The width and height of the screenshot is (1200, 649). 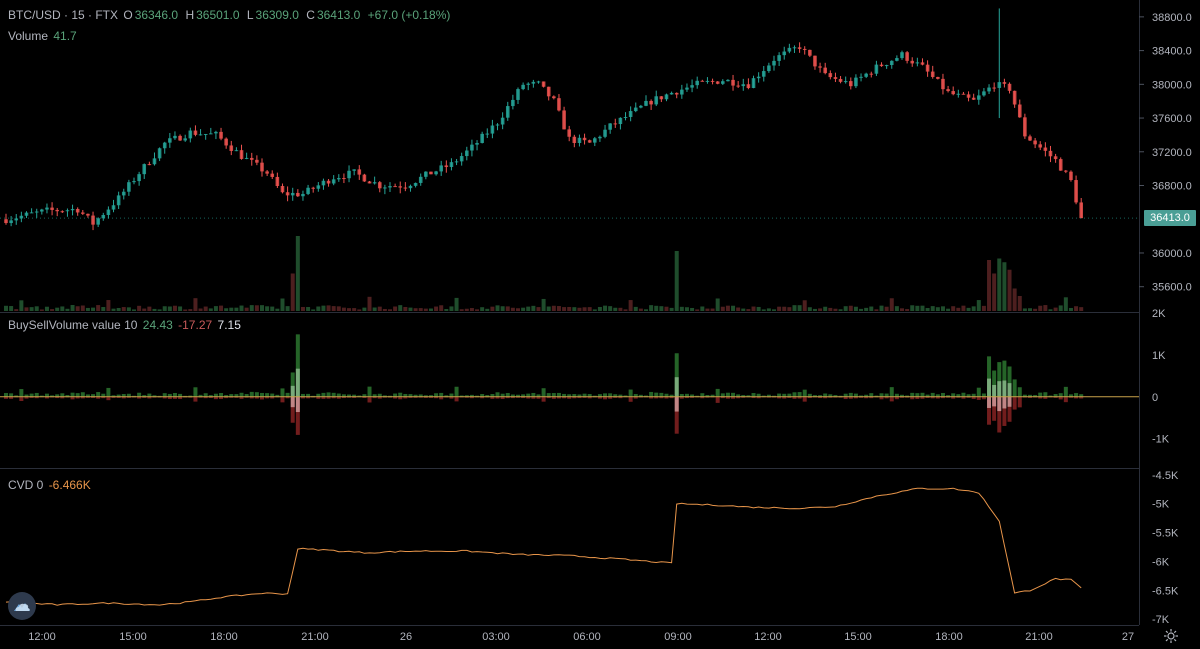 What do you see at coordinates (1171, 636) in the screenshot?
I see `gear-icon` at bounding box center [1171, 636].